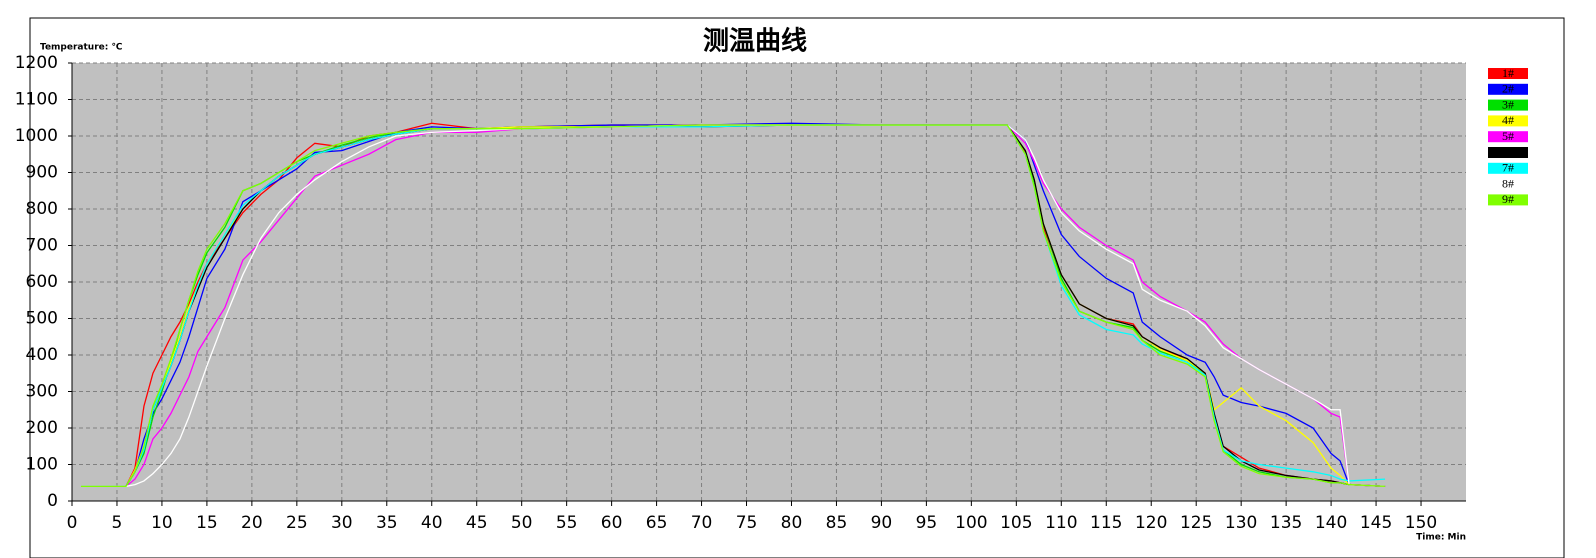  I want to click on legend-label: 4#, so click(1508, 120).